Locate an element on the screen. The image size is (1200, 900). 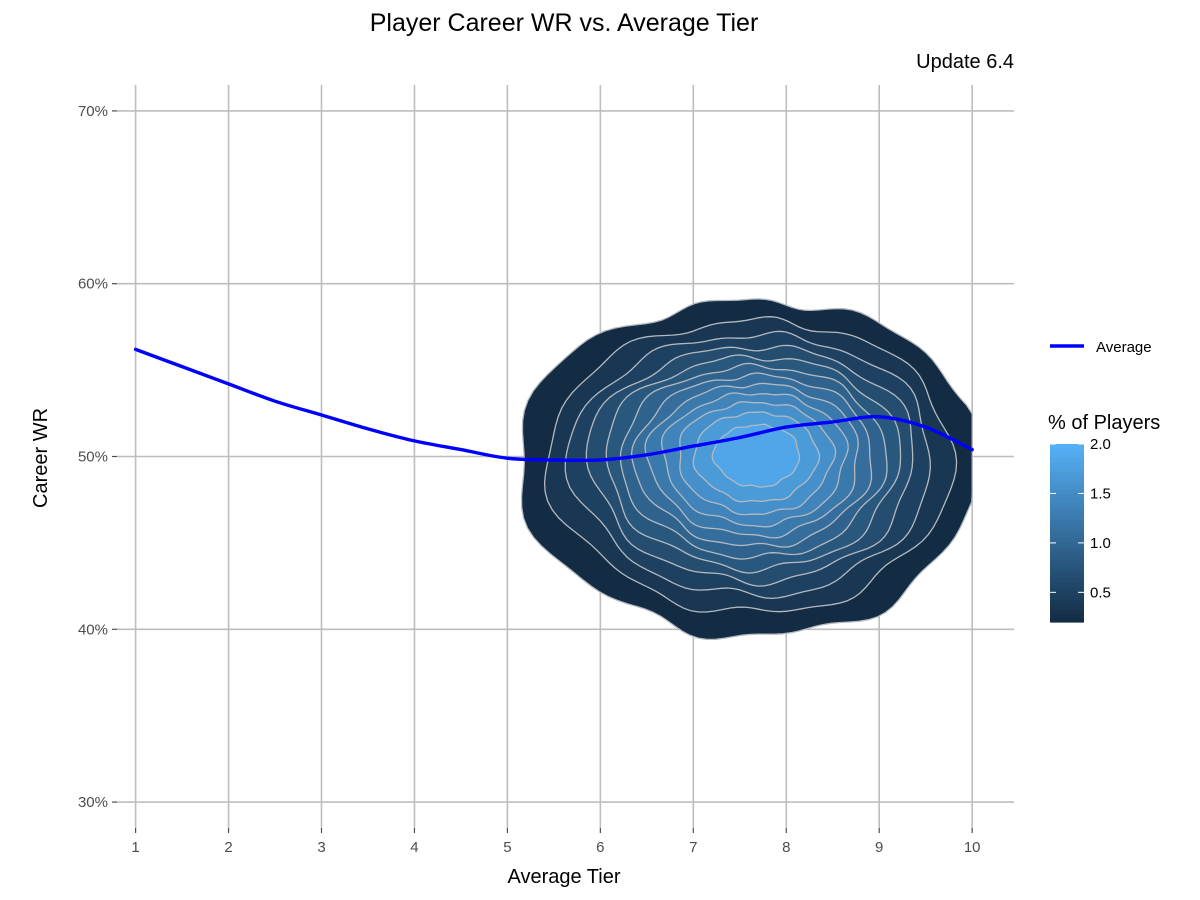
x-tick-label-4: 4 is located at coordinates (414, 847).